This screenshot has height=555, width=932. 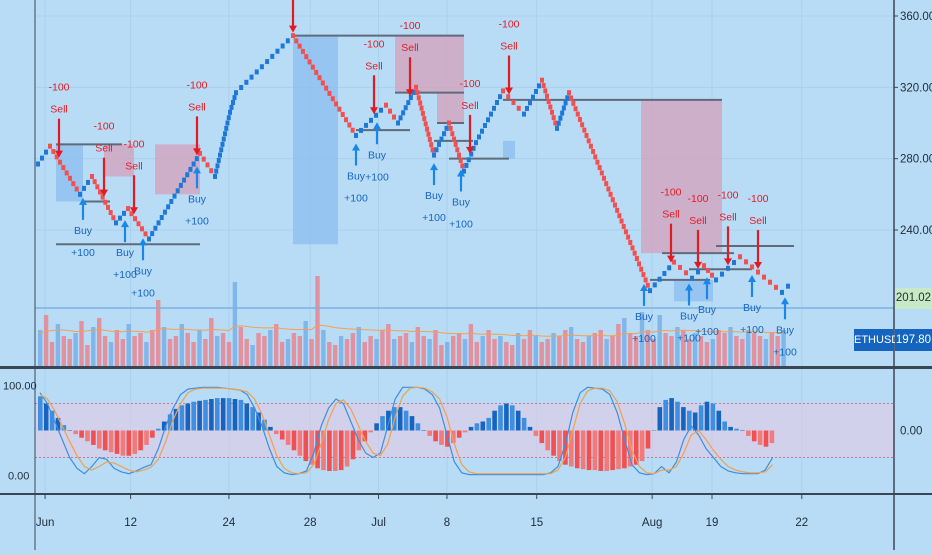 What do you see at coordinates (422, 511) in the screenshot?
I see `time-axis: Jun 12 24 28 Jul 8 15 Aug 19 22` at bounding box center [422, 511].